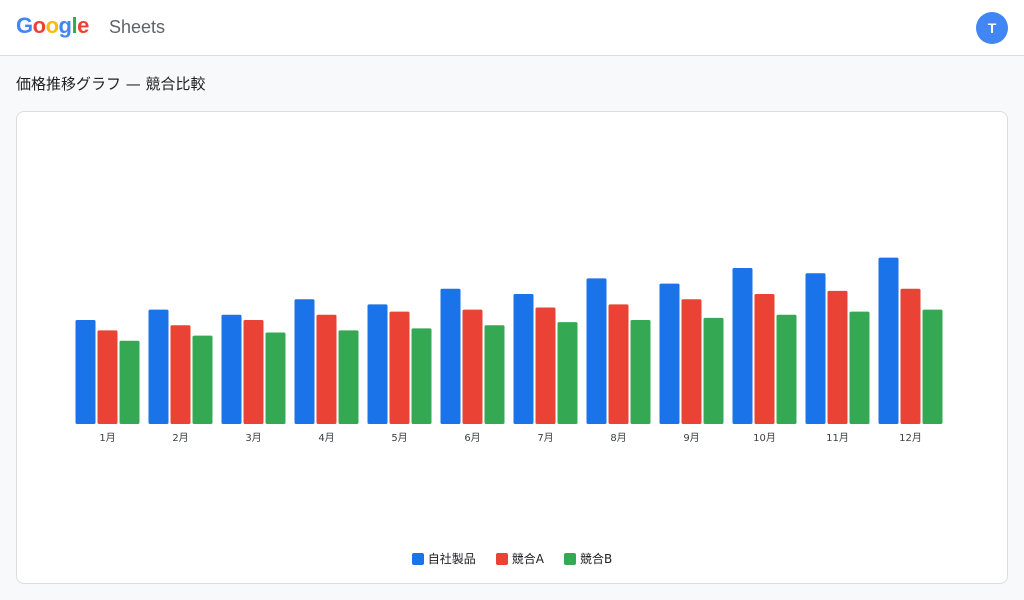 Image resolution: width=1024 pixels, height=600 pixels. What do you see at coordinates (326, 438) in the screenshot?
I see `x-tick-label: 4月` at bounding box center [326, 438].